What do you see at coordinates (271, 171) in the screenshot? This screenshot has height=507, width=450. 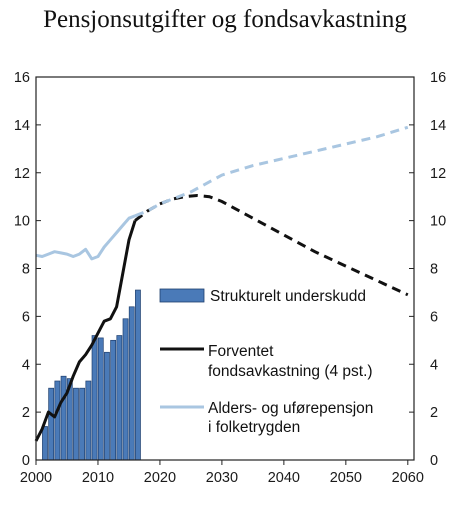 I see `line-series-1-projection` at bounding box center [271, 171].